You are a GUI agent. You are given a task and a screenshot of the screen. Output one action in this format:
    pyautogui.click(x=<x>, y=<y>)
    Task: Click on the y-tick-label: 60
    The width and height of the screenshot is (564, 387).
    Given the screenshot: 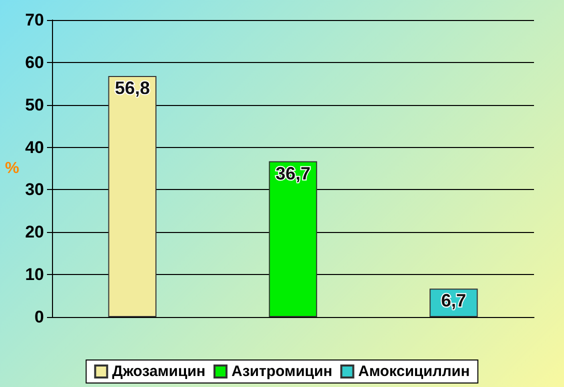 What is the action you would take?
    pyautogui.click(x=34, y=62)
    